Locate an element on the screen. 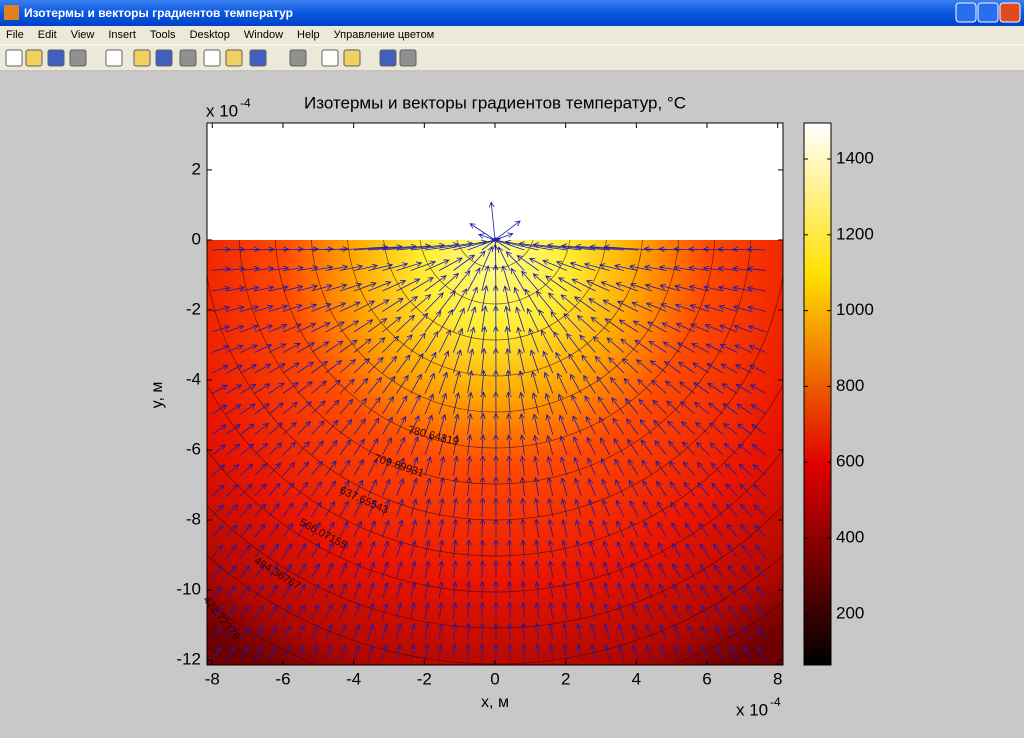 This screenshot has height=743, width=1024. menu-item: Help is located at coordinates (308, 35).